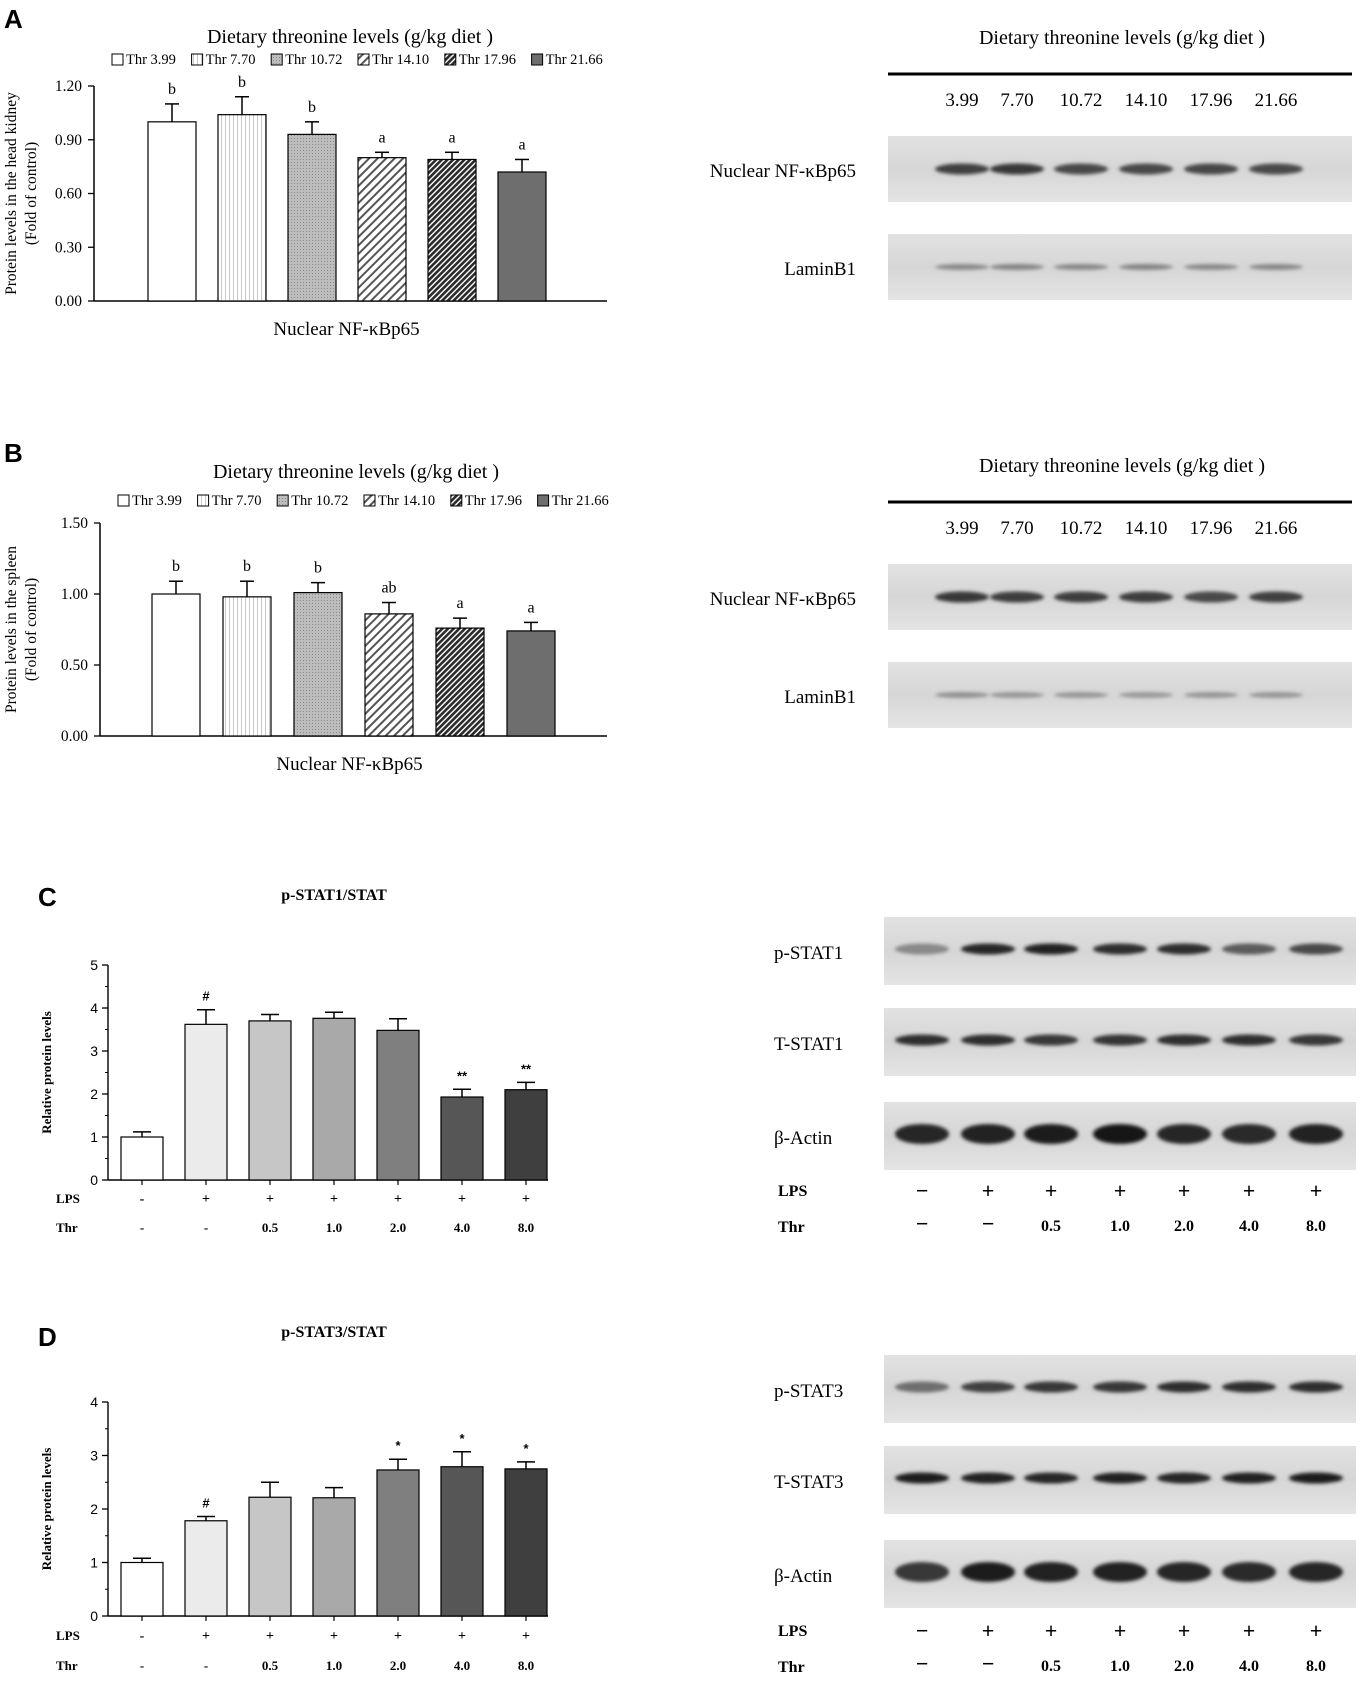 This screenshot has width=1361, height=1682. I want to click on y-axis-label: Relative protein levels, so click(46, 1072).